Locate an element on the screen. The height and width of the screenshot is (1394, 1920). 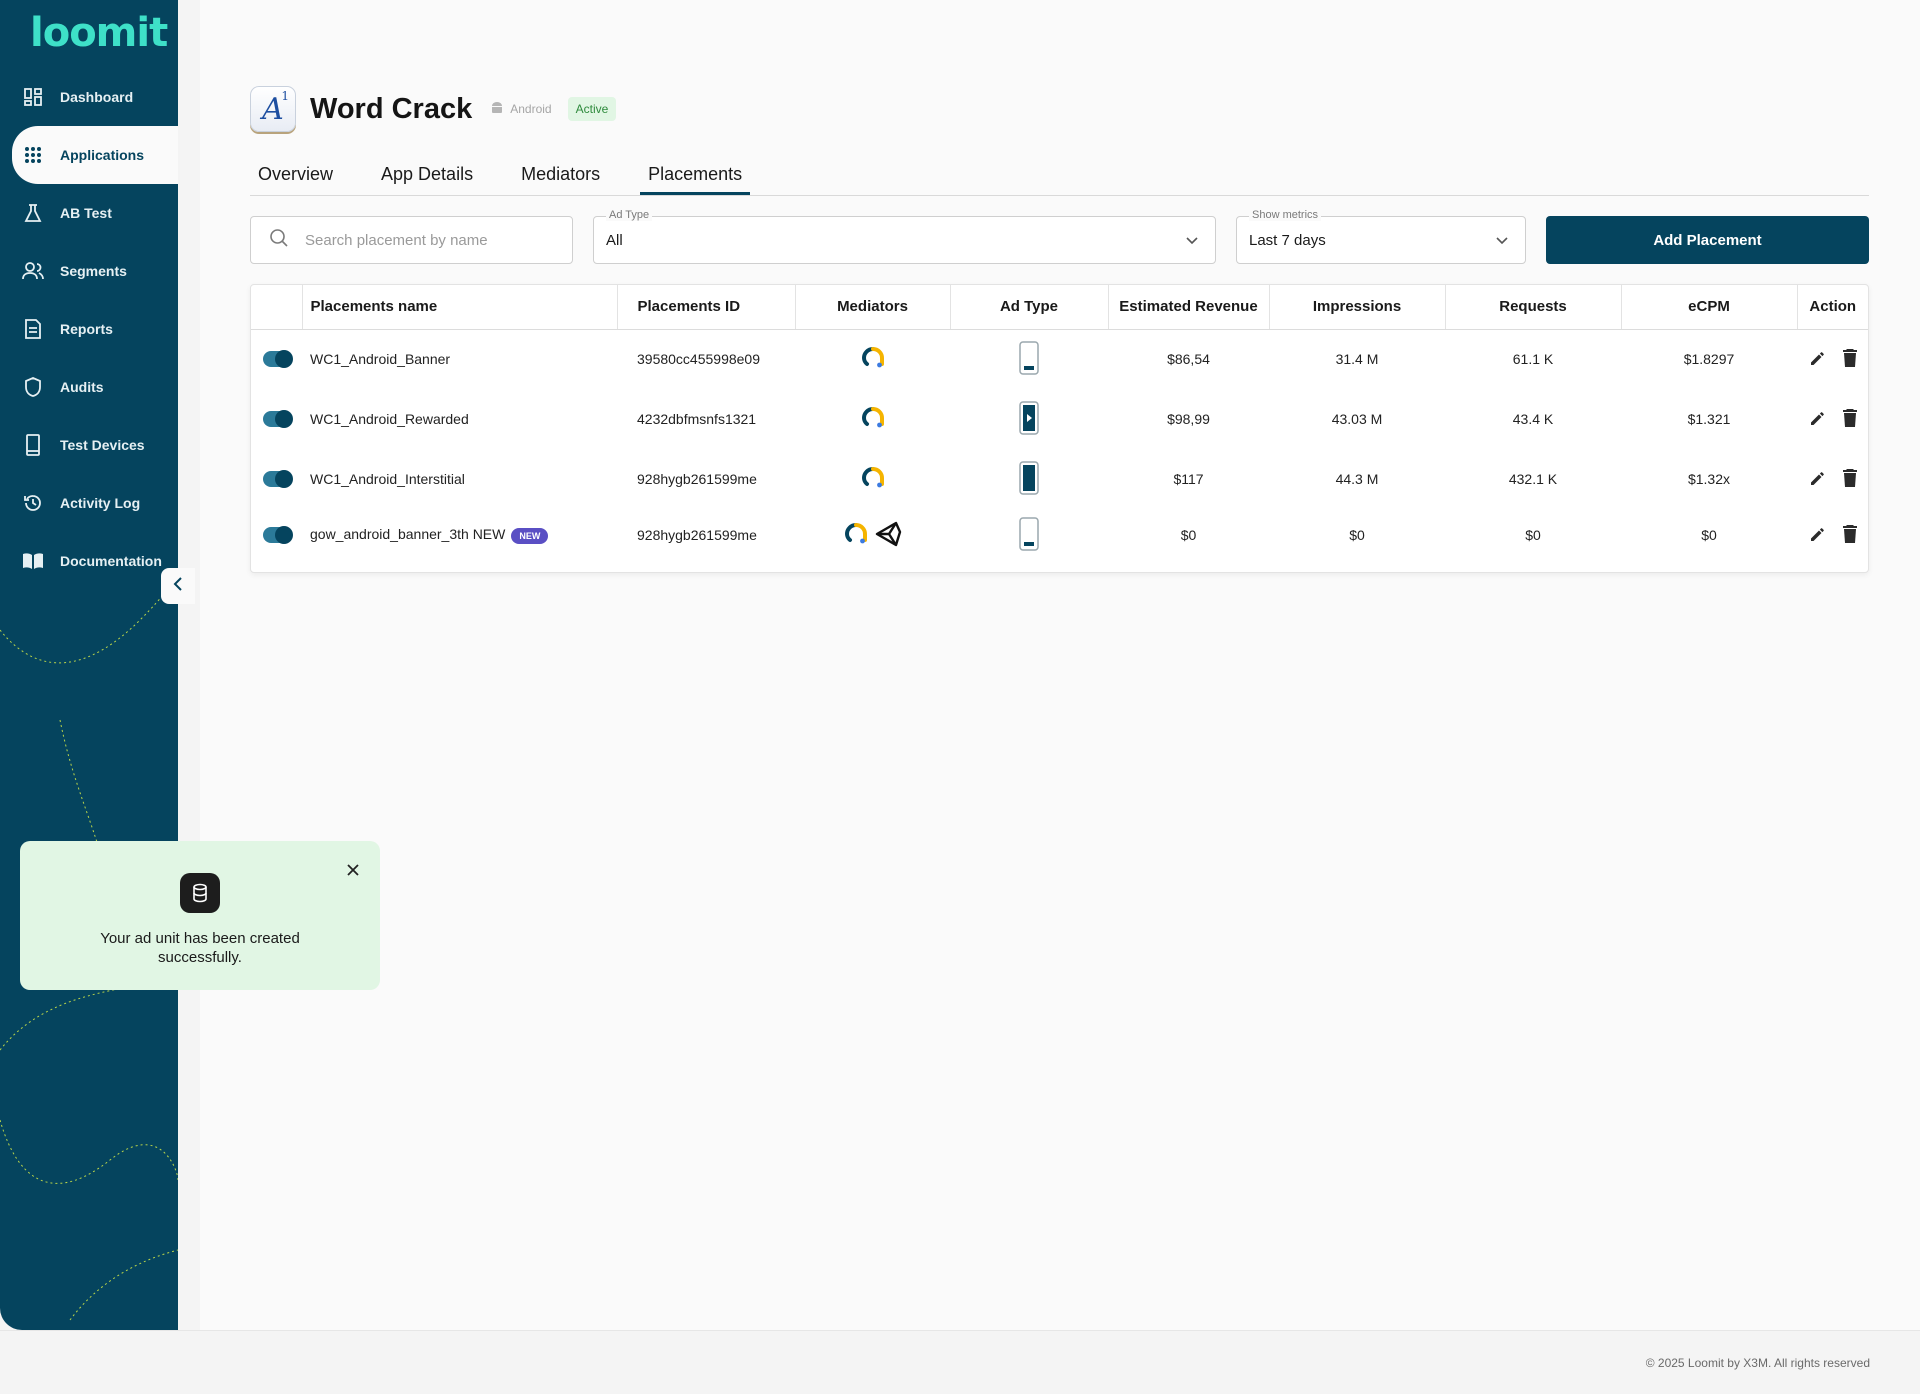
ecpm-cell: $1.8297 is located at coordinates (1709, 359).